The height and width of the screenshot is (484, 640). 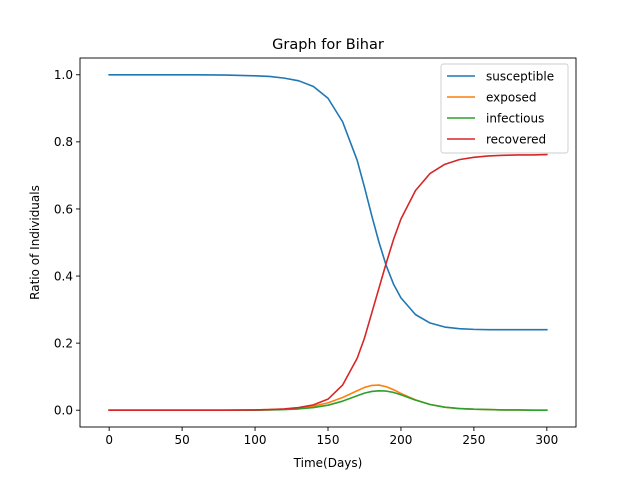 I want to click on x-tick-label: 50, so click(x=181, y=440).